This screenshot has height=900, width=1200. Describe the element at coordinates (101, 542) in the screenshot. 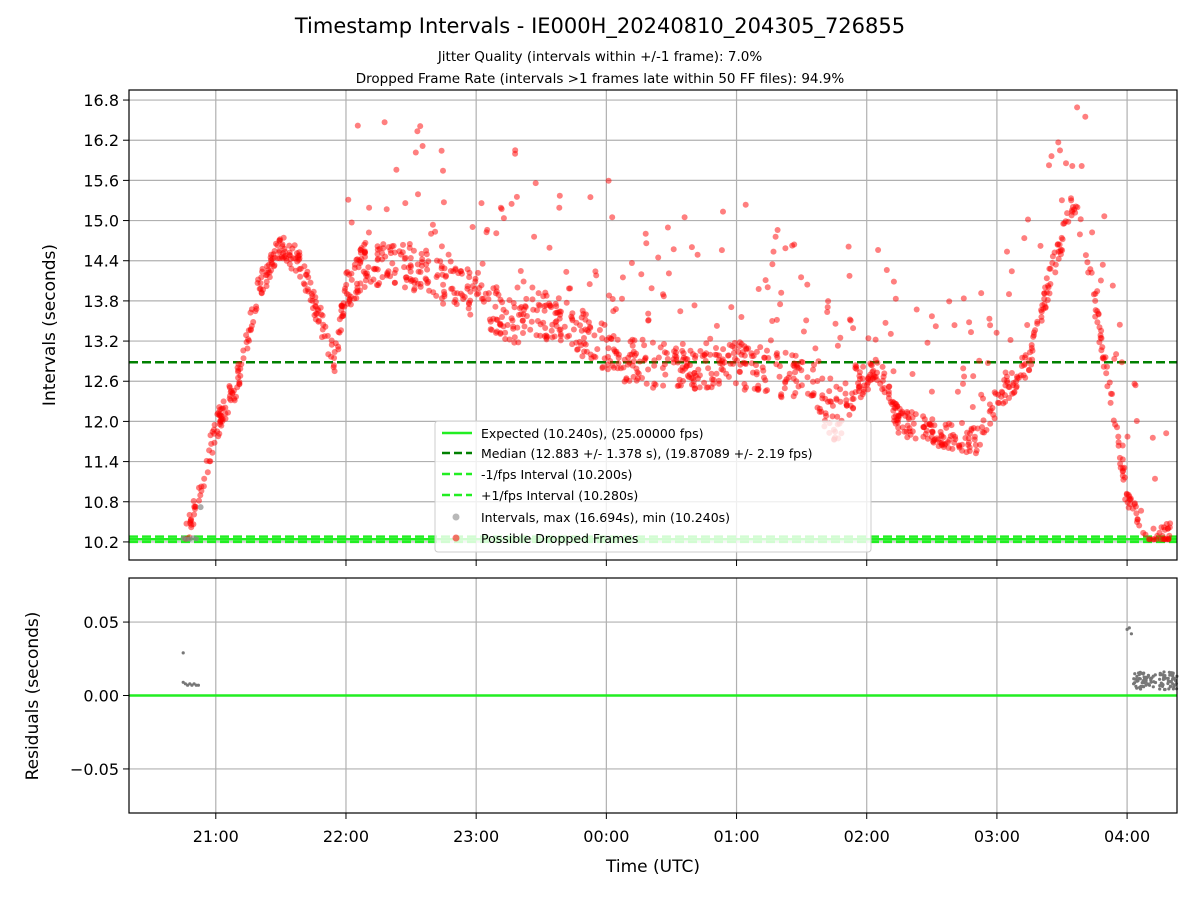

I see `top-y-tick-label: 10.2` at that location.